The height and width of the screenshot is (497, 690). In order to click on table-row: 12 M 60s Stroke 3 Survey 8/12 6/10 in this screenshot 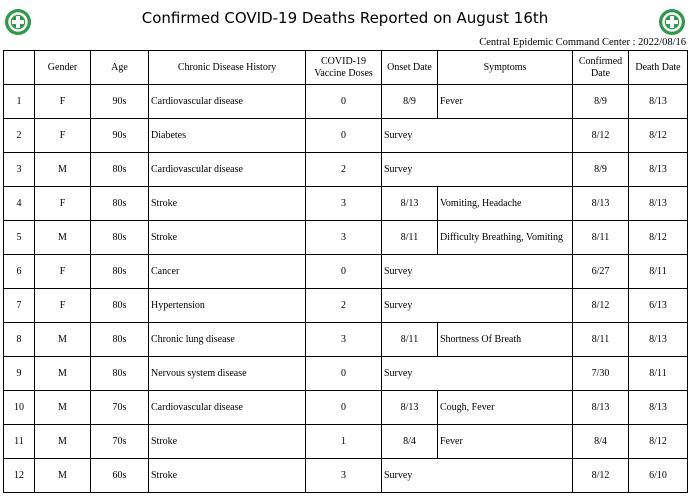, I will do `click(345, 475)`.